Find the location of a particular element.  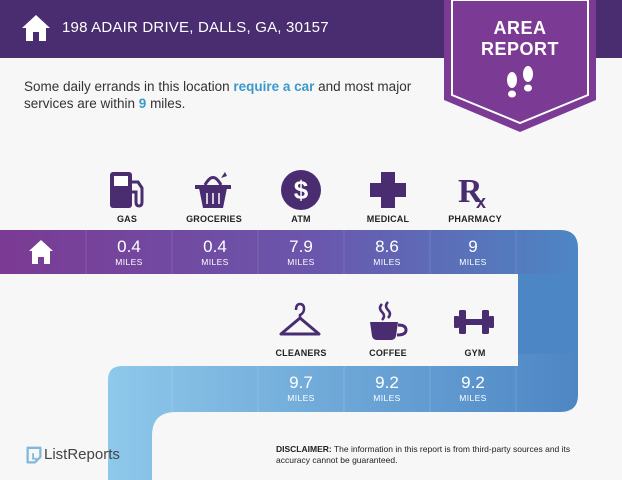

intro-highlight-car: require a car is located at coordinates (274, 86).